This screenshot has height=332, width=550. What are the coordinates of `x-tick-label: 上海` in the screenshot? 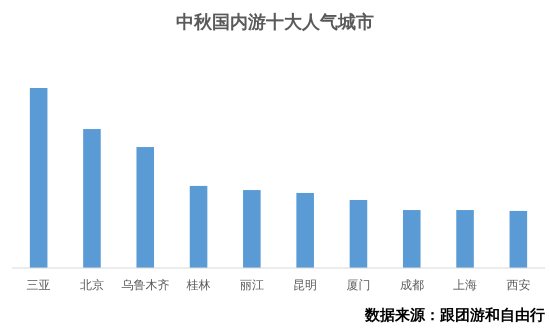 It's located at (465, 285).